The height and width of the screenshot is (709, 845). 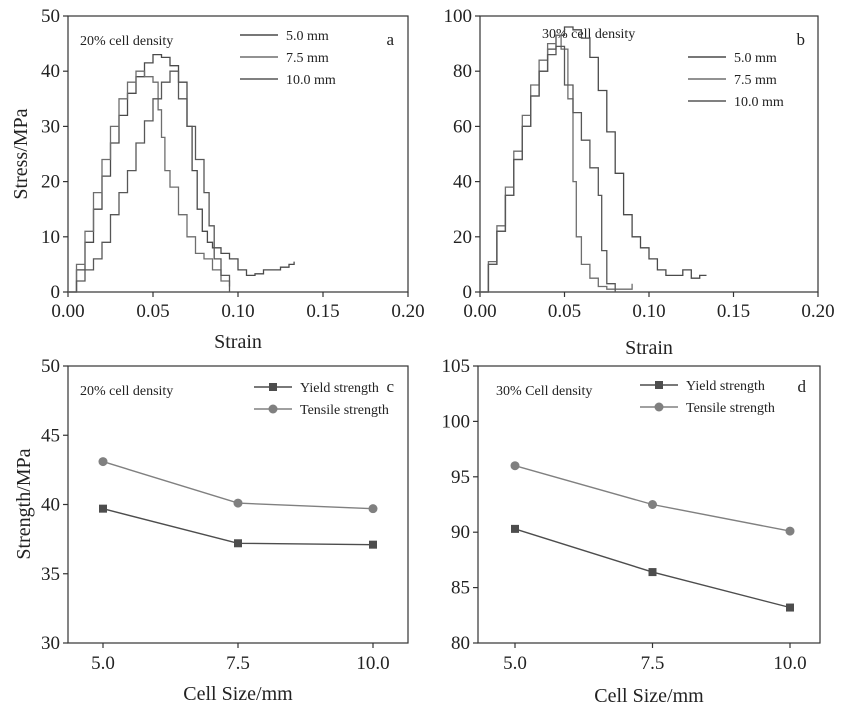 I want to click on y-tick-label: 35, so click(x=50, y=574).